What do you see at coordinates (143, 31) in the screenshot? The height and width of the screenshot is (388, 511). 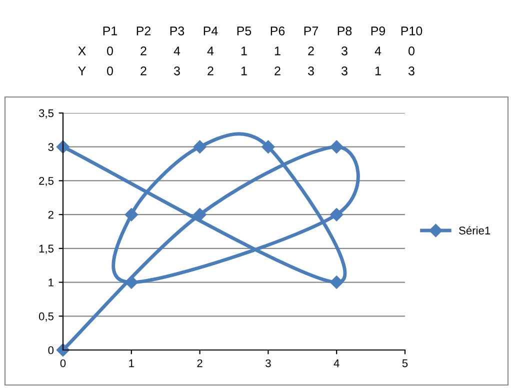 I see `text: P2` at bounding box center [143, 31].